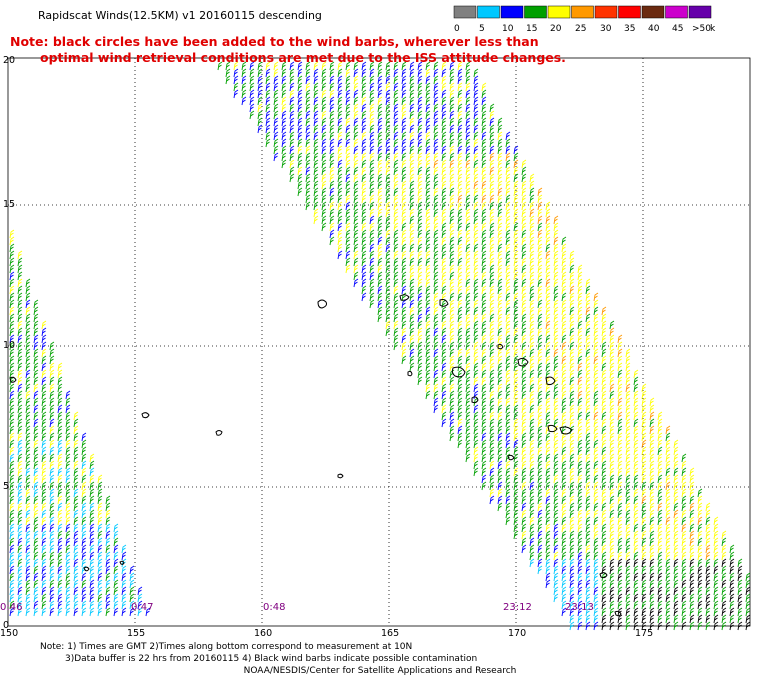  Describe the element at coordinates (531, 29) in the screenshot. I see `cb-label-15: 15` at that location.